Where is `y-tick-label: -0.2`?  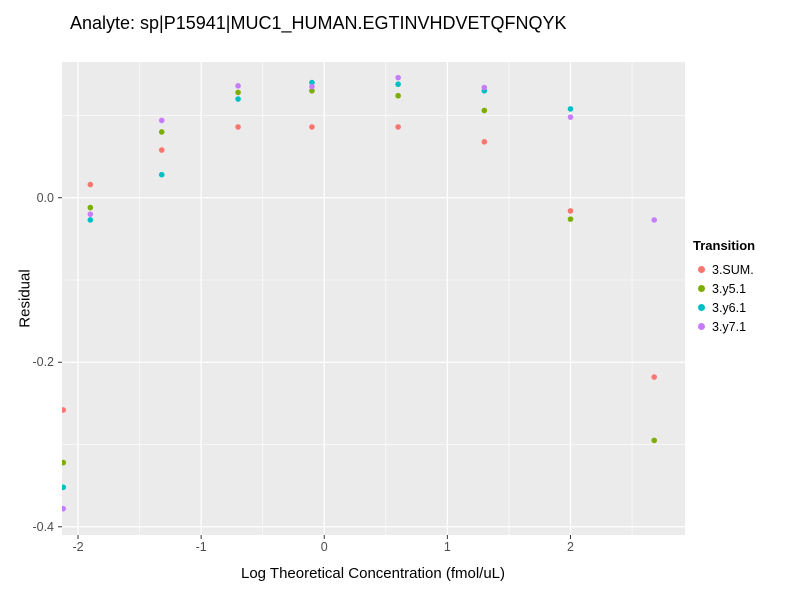
y-tick-label: -0.2 is located at coordinates (43, 362).